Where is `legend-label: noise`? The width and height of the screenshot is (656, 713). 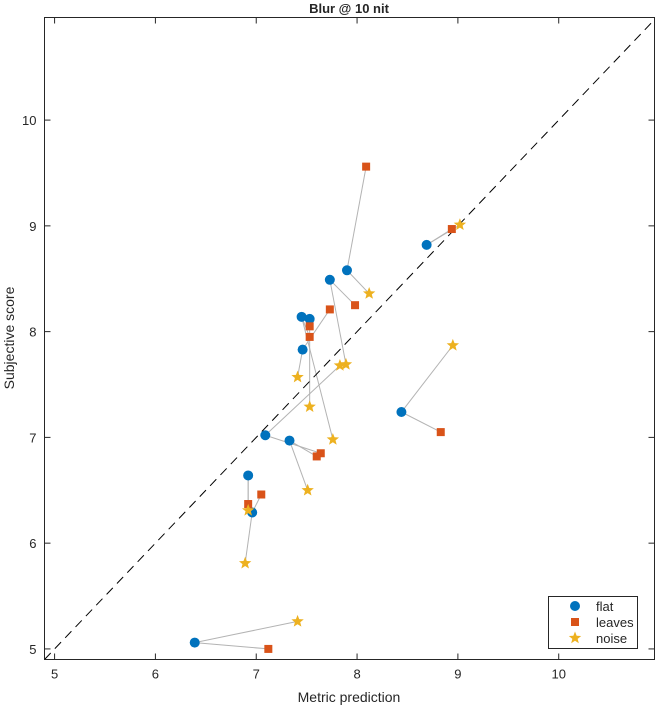
legend-label: noise is located at coordinates (611, 638).